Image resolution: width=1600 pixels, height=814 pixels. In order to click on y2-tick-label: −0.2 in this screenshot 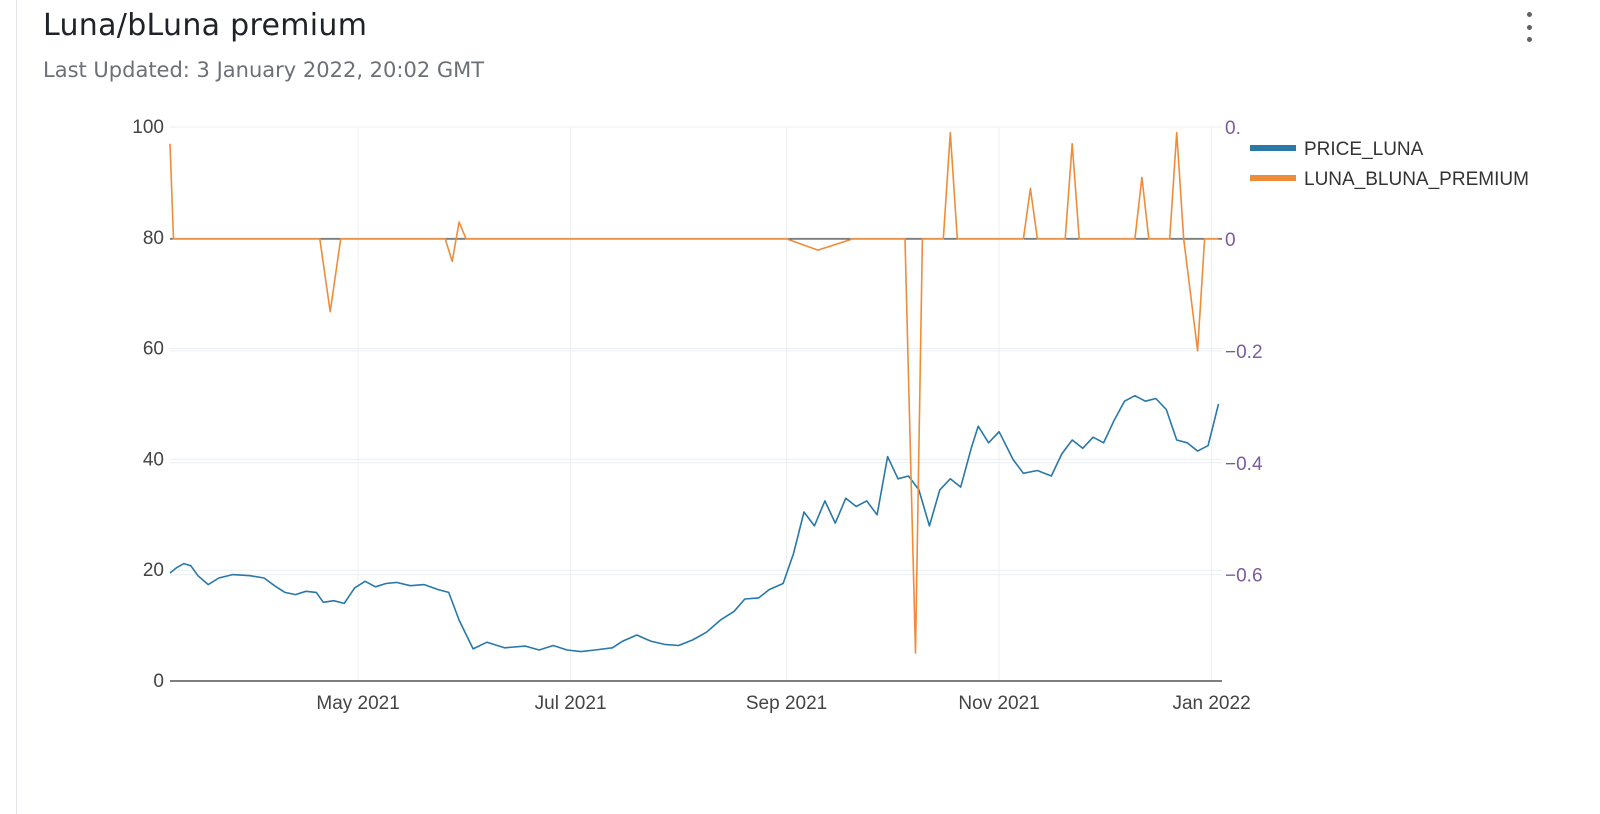, I will do `click(1244, 352)`.